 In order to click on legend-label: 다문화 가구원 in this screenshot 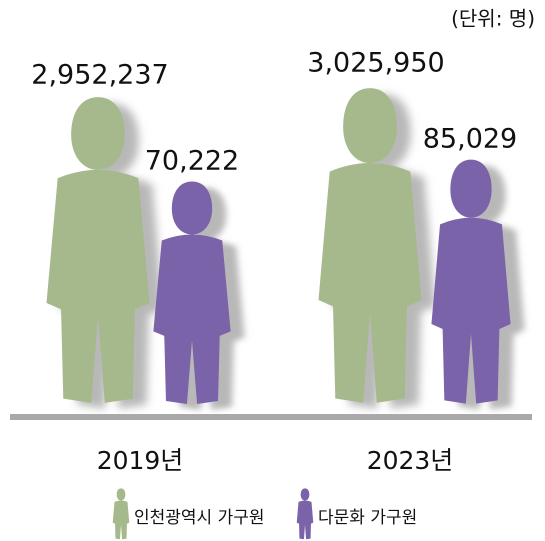, I will do `click(367, 518)`.